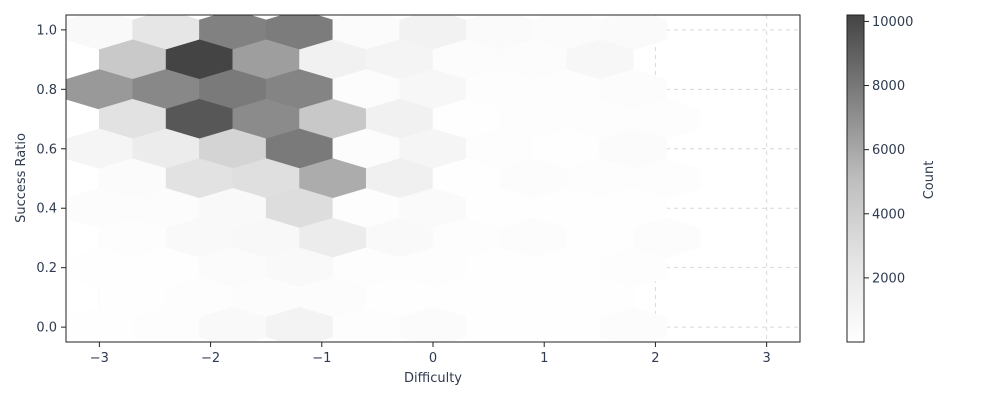 This screenshot has height=404, width=1000. Describe the element at coordinates (46, 30) in the screenshot. I see `y-tick-label: 1.0` at that location.